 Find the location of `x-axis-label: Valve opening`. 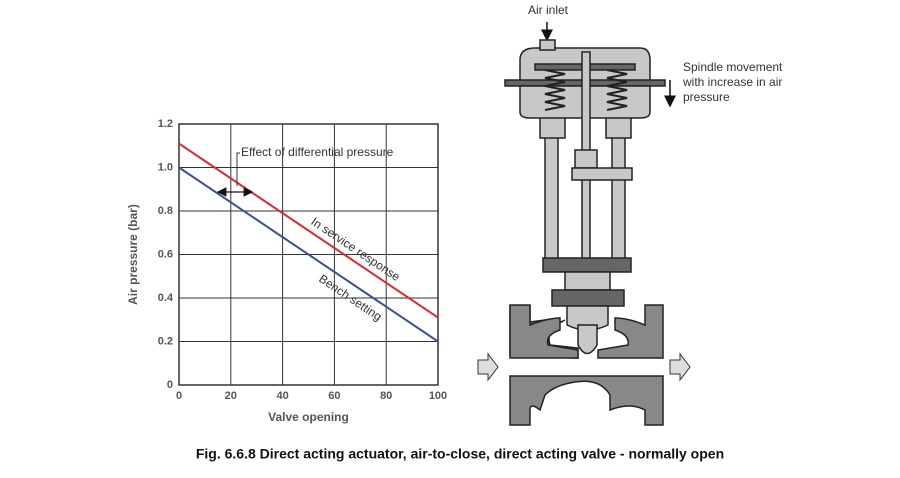

x-axis-label: Valve opening is located at coordinates (308, 417).